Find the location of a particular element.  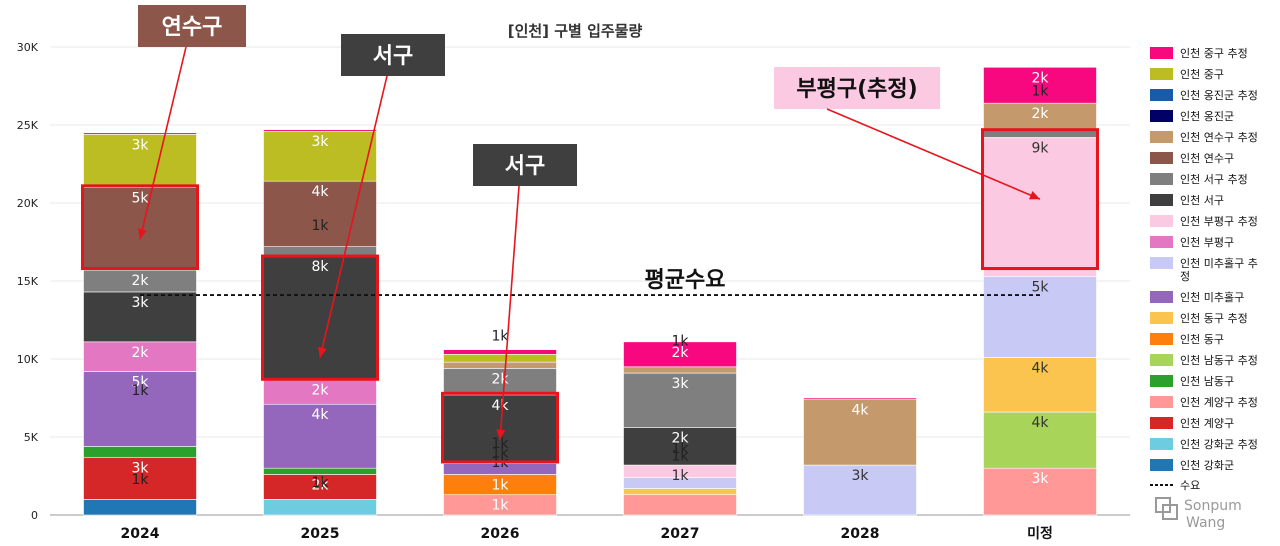

legend-label: 인천 서구 is located at coordinates (1202, 200).